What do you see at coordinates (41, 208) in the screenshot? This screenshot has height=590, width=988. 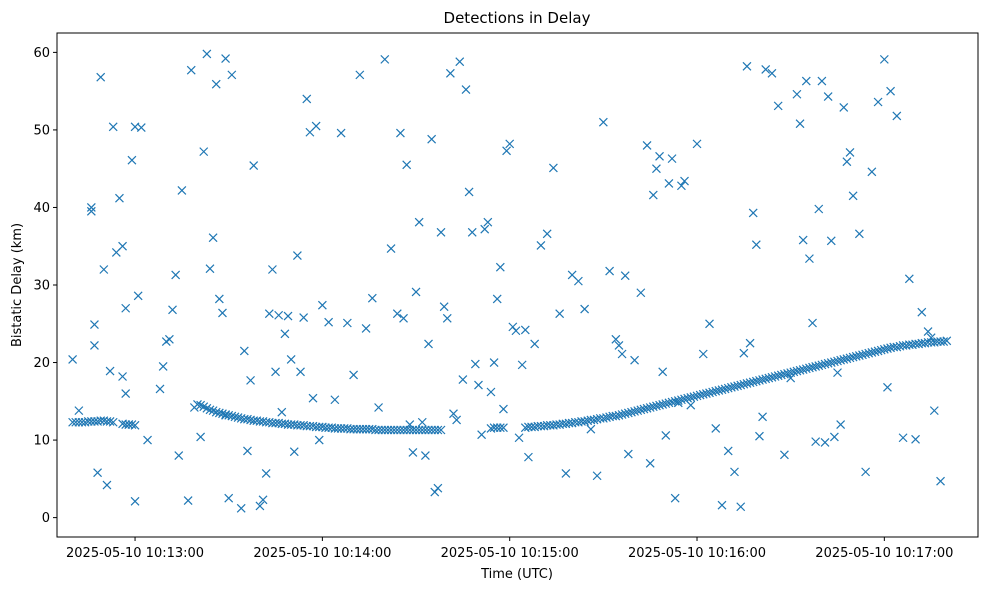 I see `y-tick-label: 40` at bounding box center [41, 208].